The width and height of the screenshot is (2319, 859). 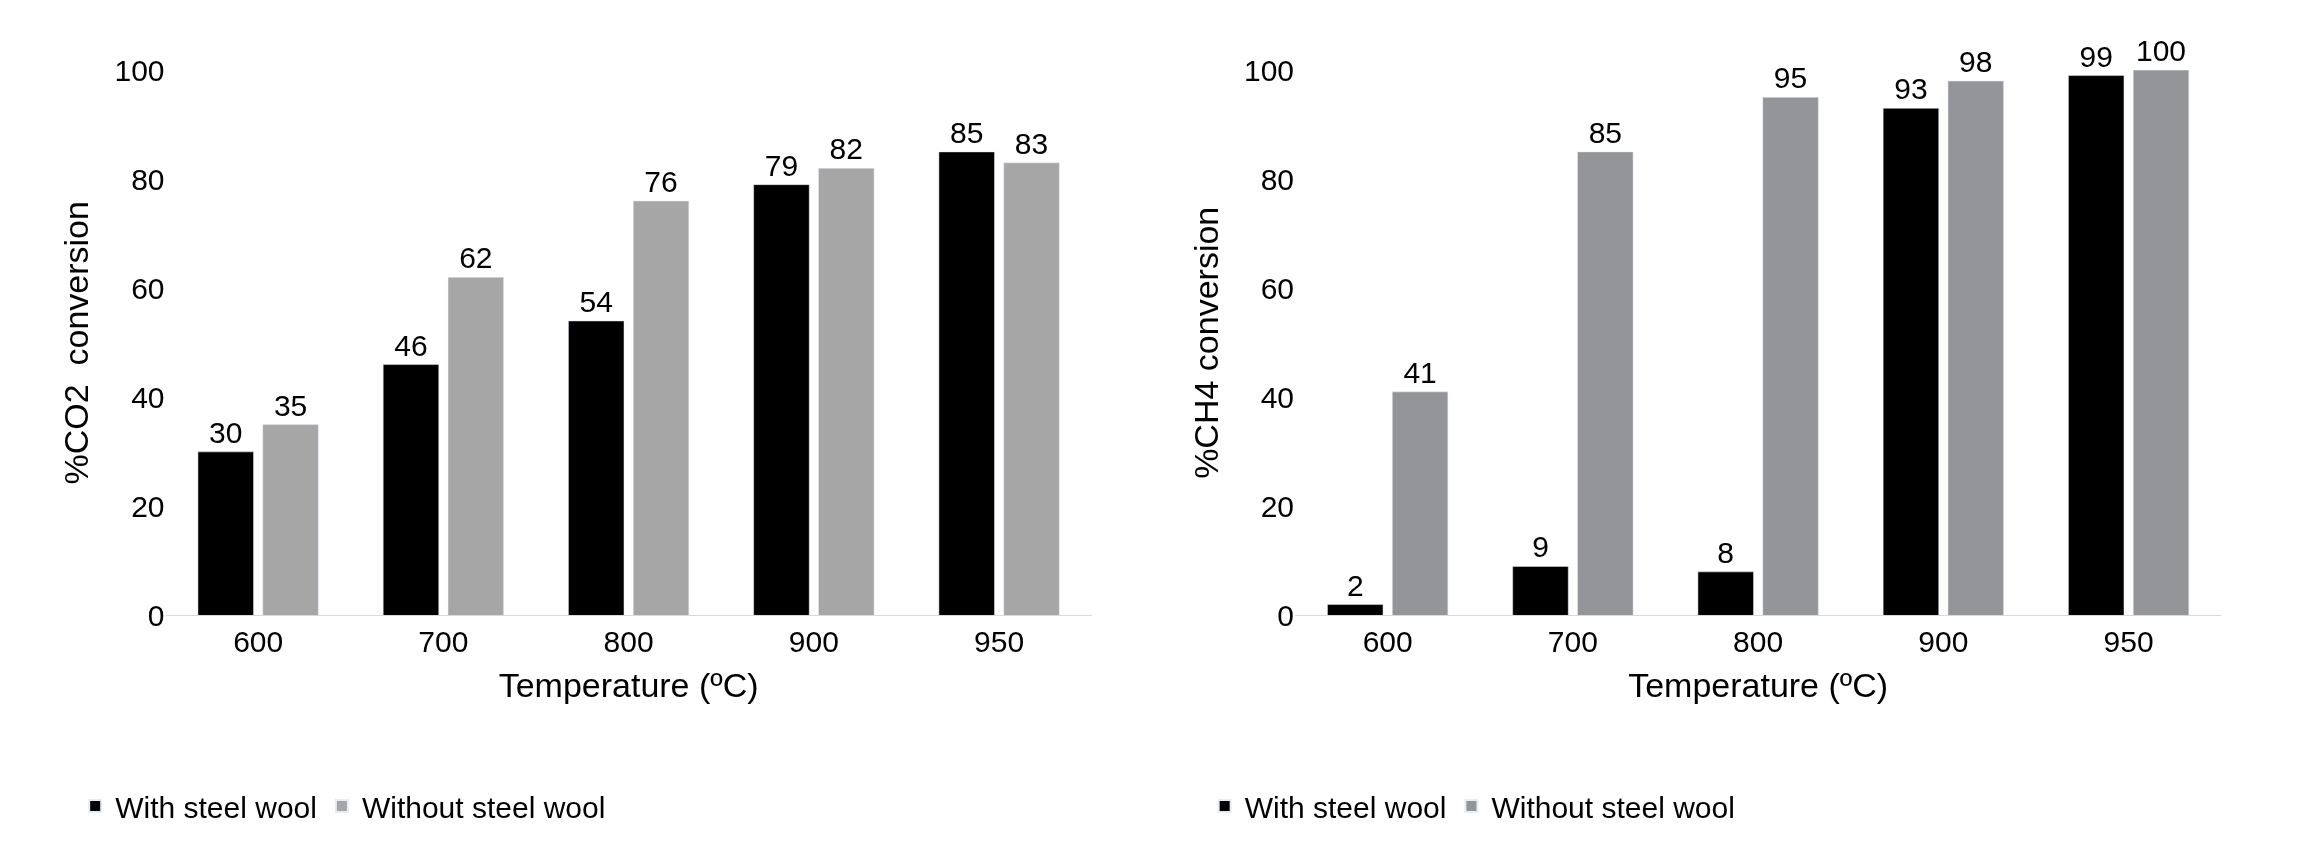 What do you see at coordinates (1911, 89) in the screenshot?
I see `data-label: 93` at bounding box center [1911, 89].